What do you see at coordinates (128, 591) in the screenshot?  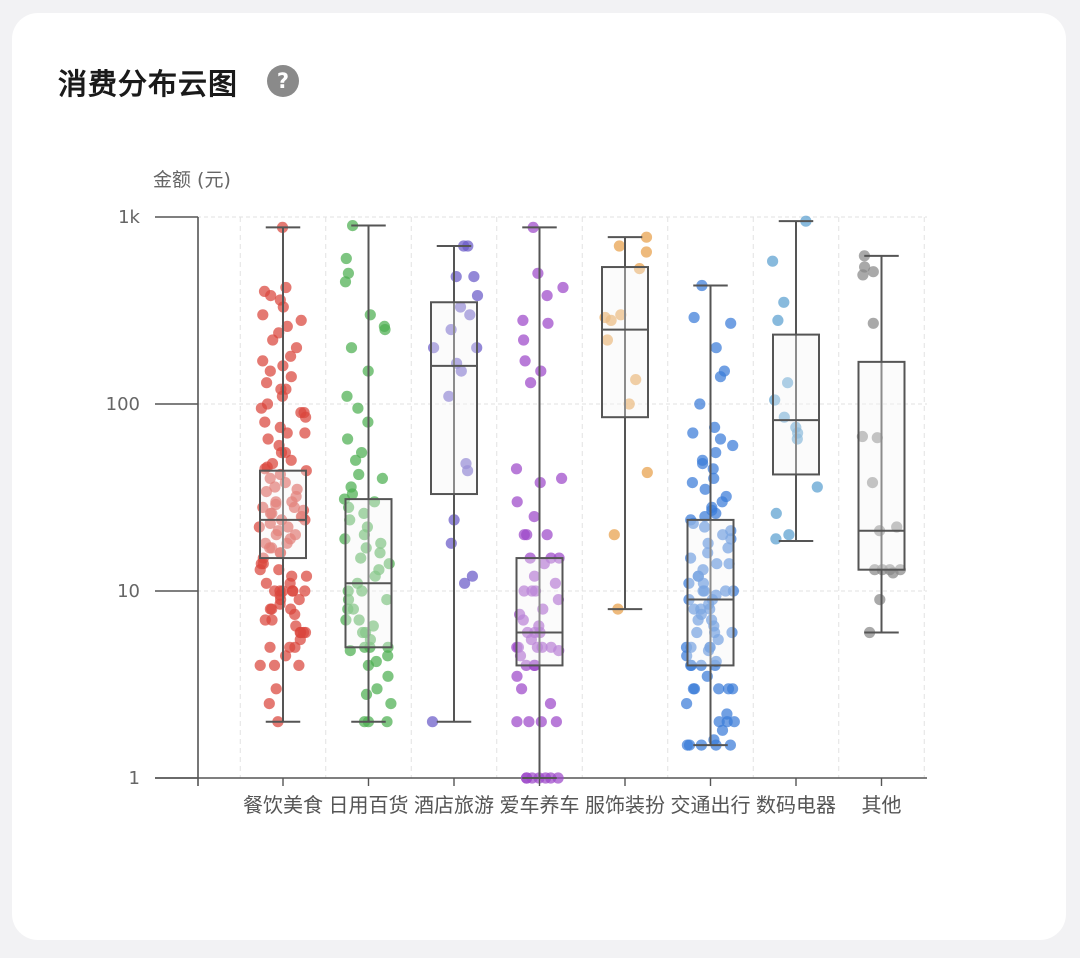 I see `y-tick-label: 10` at bounding box center [128, 591].